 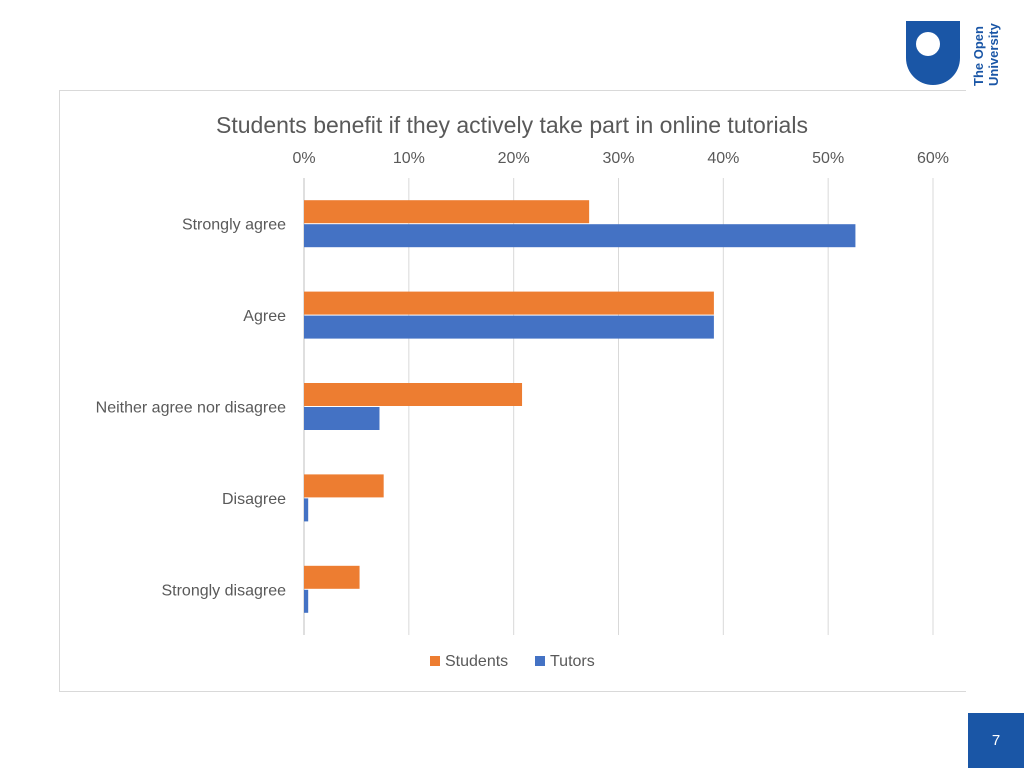 I want to click on category-label: Agree, so click(x=264, y=316).